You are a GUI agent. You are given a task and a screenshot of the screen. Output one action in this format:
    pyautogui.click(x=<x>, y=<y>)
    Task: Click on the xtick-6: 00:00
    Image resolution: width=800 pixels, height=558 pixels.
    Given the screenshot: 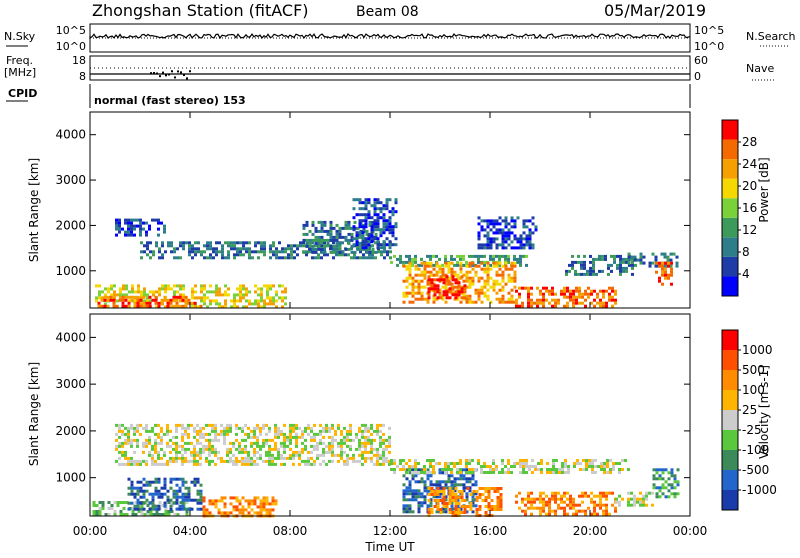 What is the action you would take?
    pyautogui.click(x=690, y=325)
    